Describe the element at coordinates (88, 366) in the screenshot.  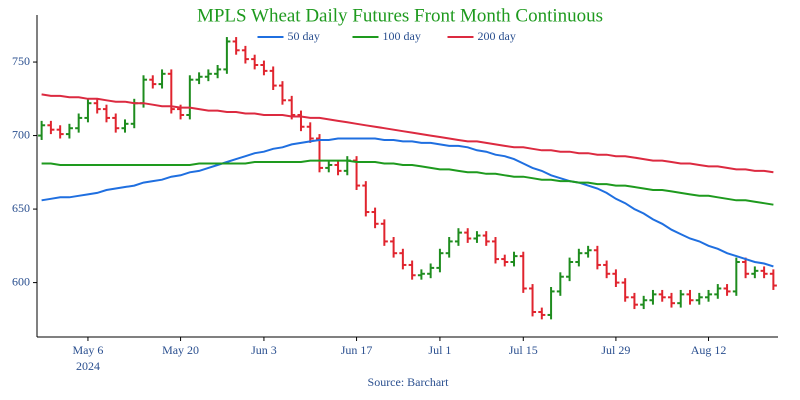
I see `x-sublabel: 2024` at that location.